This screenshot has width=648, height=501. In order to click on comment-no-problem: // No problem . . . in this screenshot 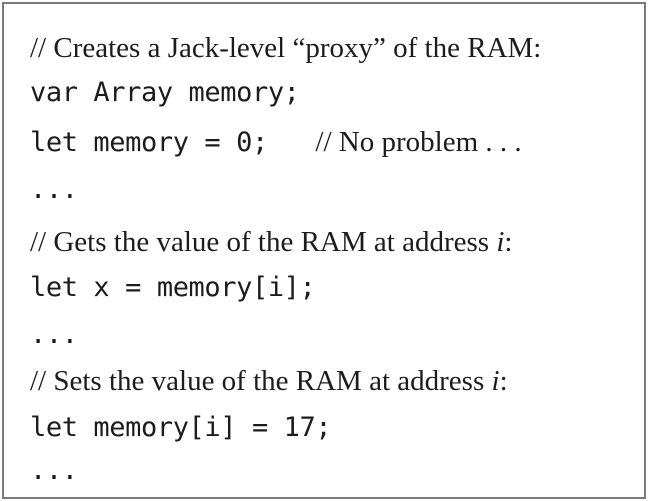, I will do `click(418, 142)`.